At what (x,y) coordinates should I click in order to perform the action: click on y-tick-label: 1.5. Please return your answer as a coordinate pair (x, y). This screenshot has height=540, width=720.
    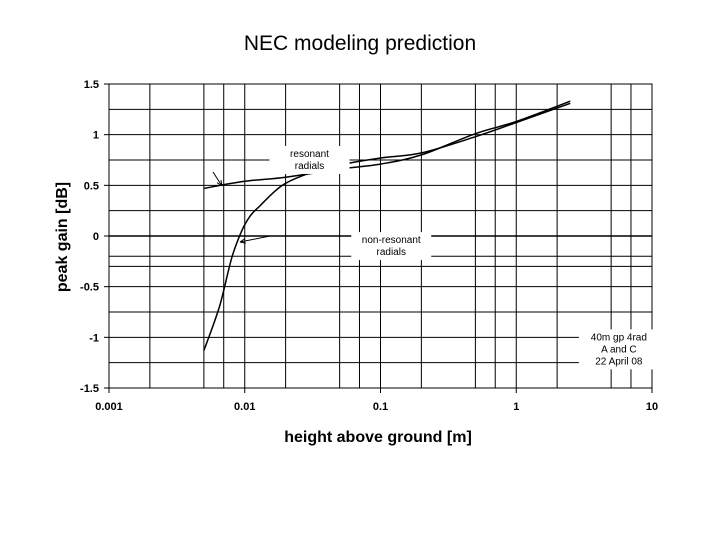
    Looking at the image, I should click on (91, 85).